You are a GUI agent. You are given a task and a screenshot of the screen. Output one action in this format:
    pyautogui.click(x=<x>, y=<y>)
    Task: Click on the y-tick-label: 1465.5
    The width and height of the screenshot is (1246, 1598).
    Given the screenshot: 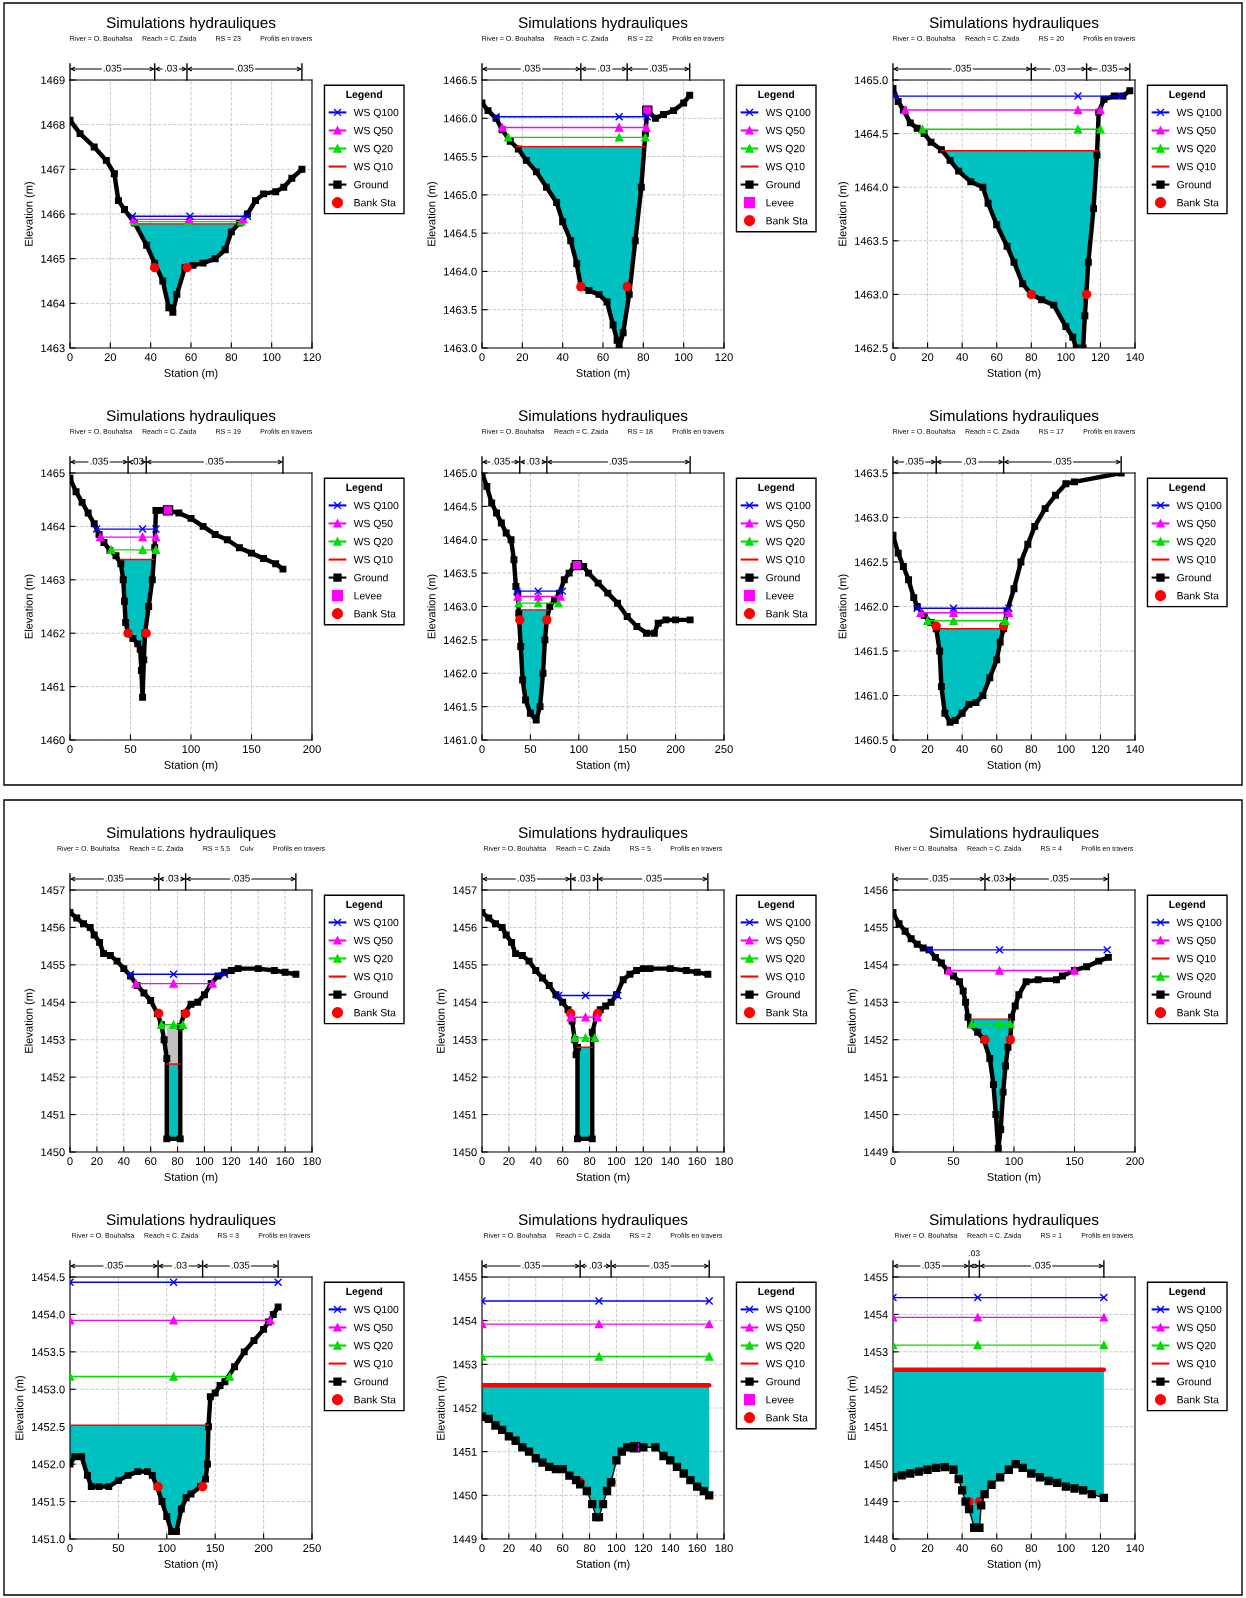 What is the action you would take?
    pyautogui.click(x=460, y=156)
    